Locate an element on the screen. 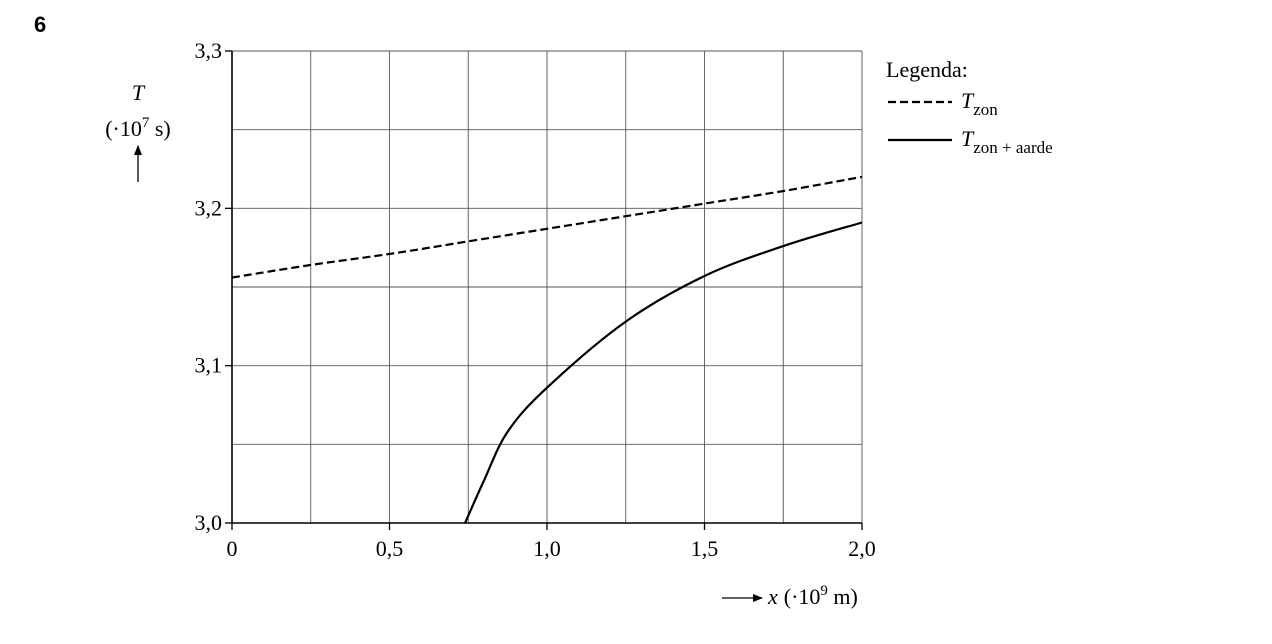 This screenshot has height=644, width=1272. y-label-unit: (·107 s) is located at coordinates (138, 128).